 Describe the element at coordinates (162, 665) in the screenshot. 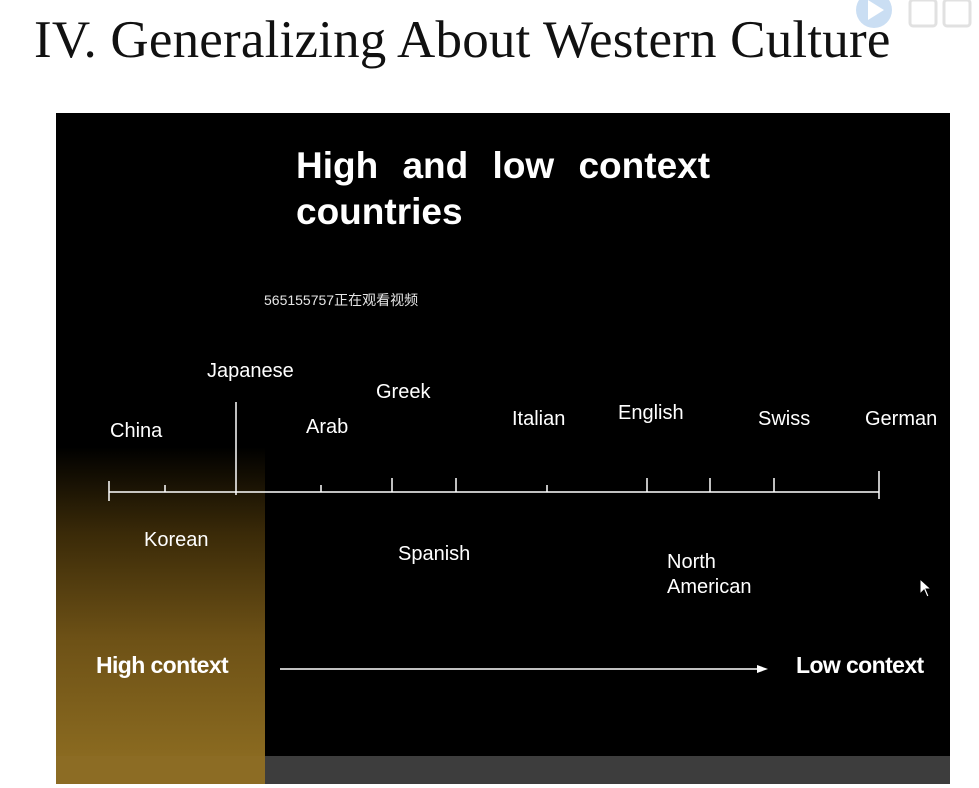

I see `high-context-label: High context` at that location.